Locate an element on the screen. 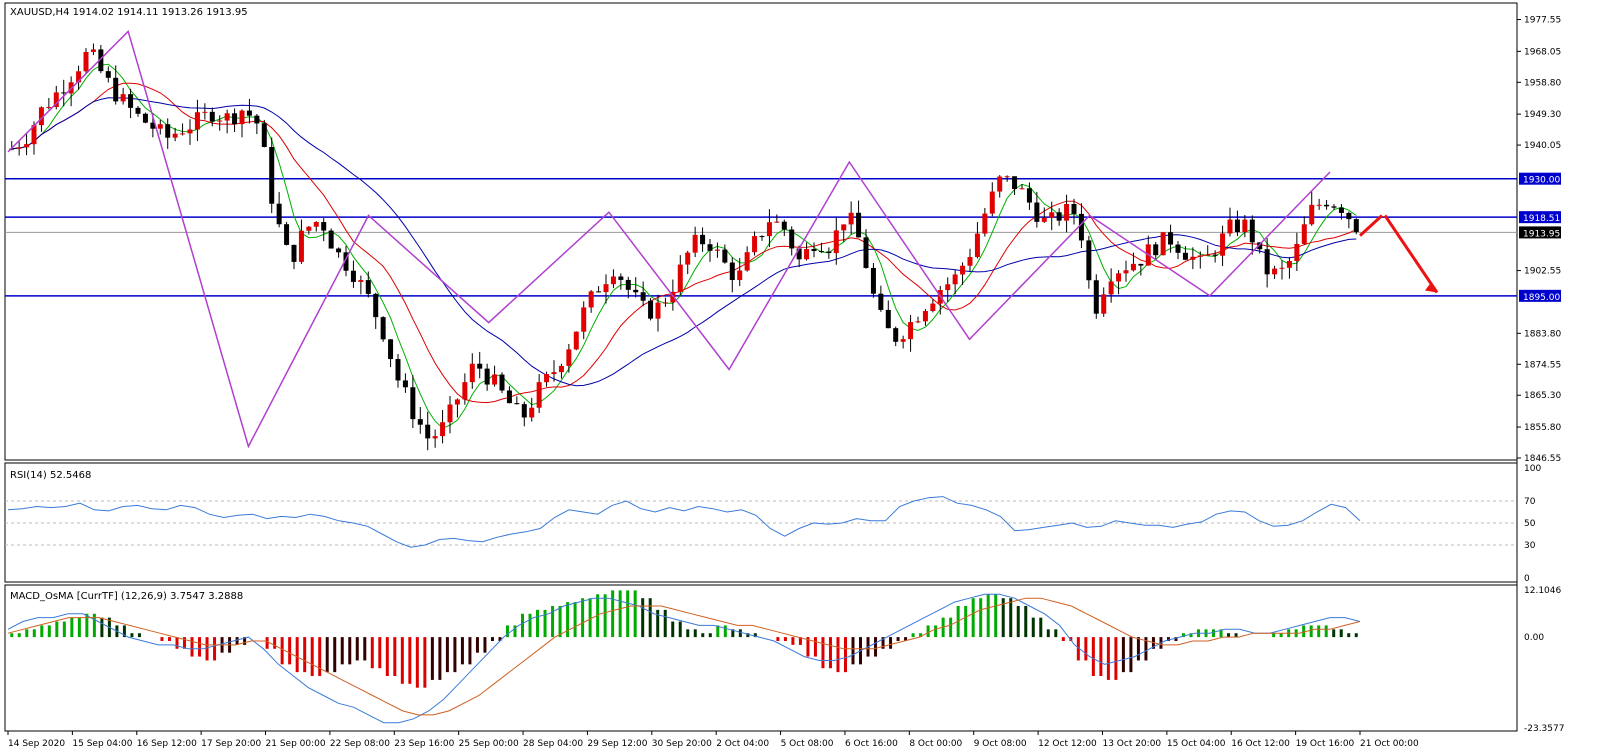 The height and width of the screenshot is (752, 1619). time-tick-label: 5 Oct 08:00 is located at coordinates (807, 744).